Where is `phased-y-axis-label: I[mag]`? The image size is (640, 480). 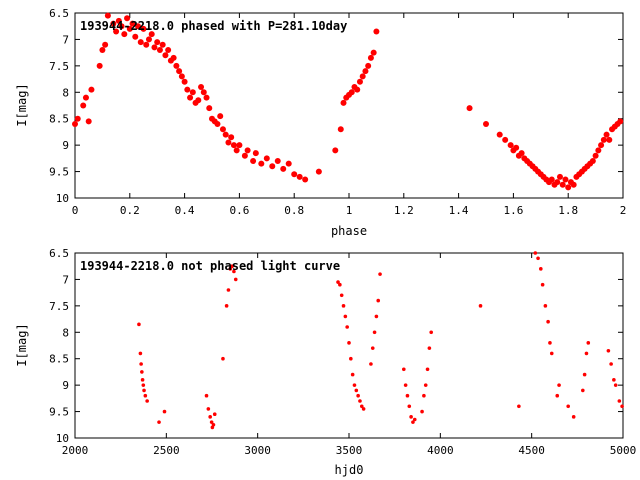
phased-y-axis-label: I[mag] is located at coordinates (22, 104).